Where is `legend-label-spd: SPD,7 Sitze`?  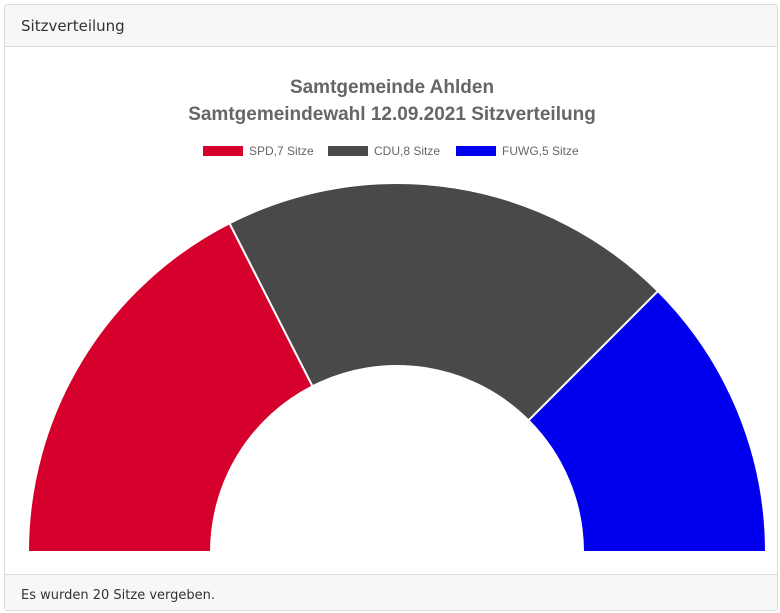
legend-label-spd: SPD,7 Sitze is located at coordinates (281, 151).